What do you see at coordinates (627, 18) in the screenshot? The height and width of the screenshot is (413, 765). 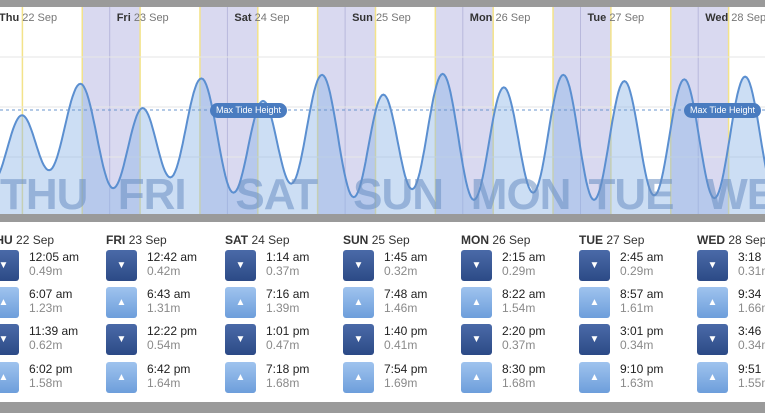 I see `chart-day-date: 27 Sep` at bounding box center [627, 18].